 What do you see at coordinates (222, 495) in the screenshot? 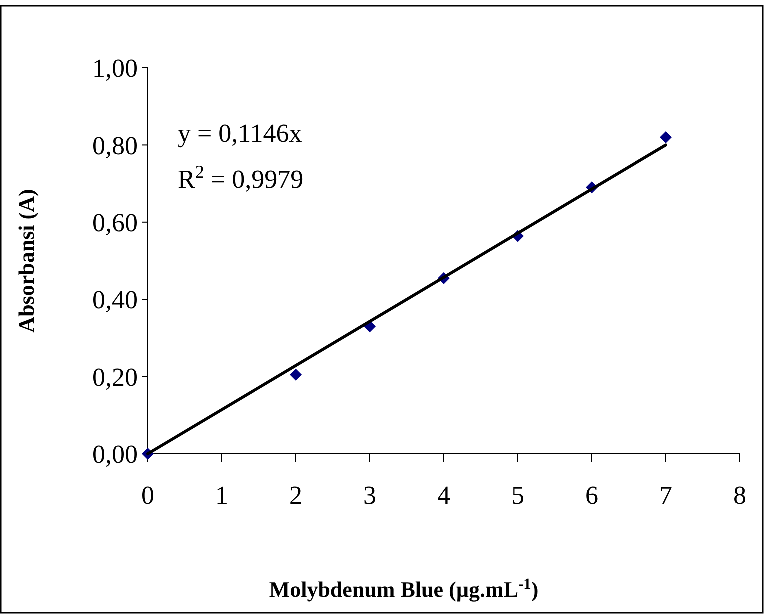
I see `x-tick-label: 1` at bounding box center [222, 495].